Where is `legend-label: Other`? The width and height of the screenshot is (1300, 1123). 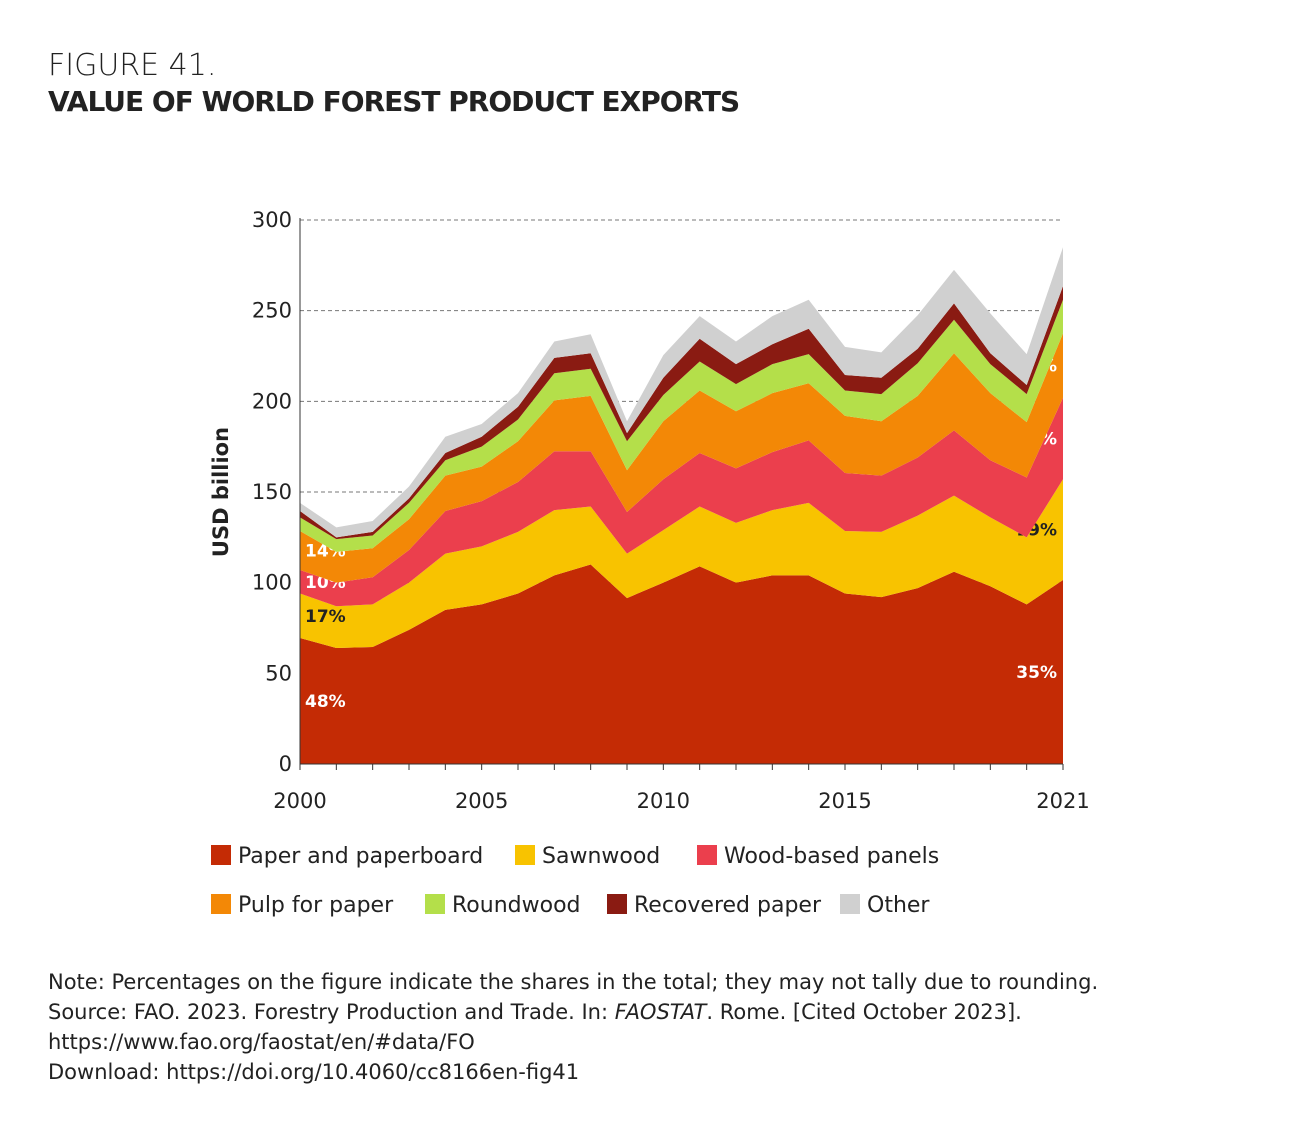 legend-label: Other is located at coordinates (898, 905).